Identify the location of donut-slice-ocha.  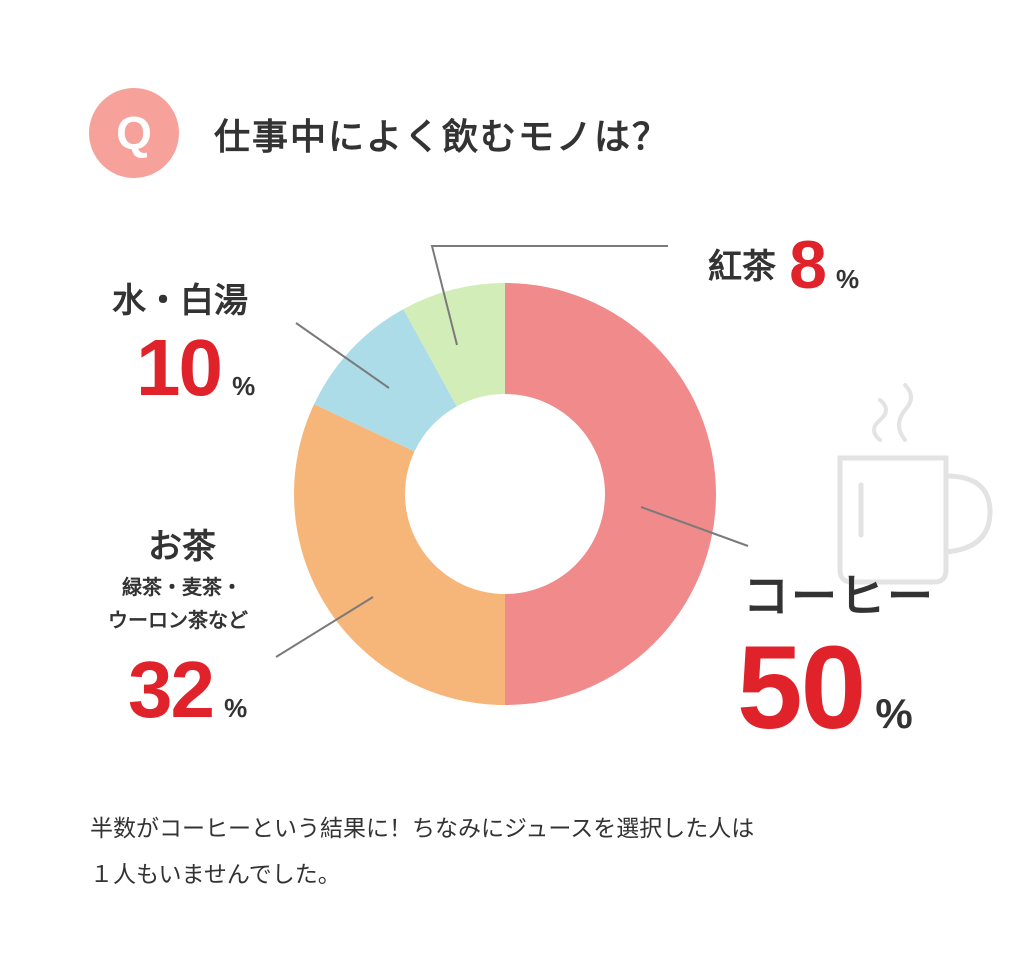
(399, 554).